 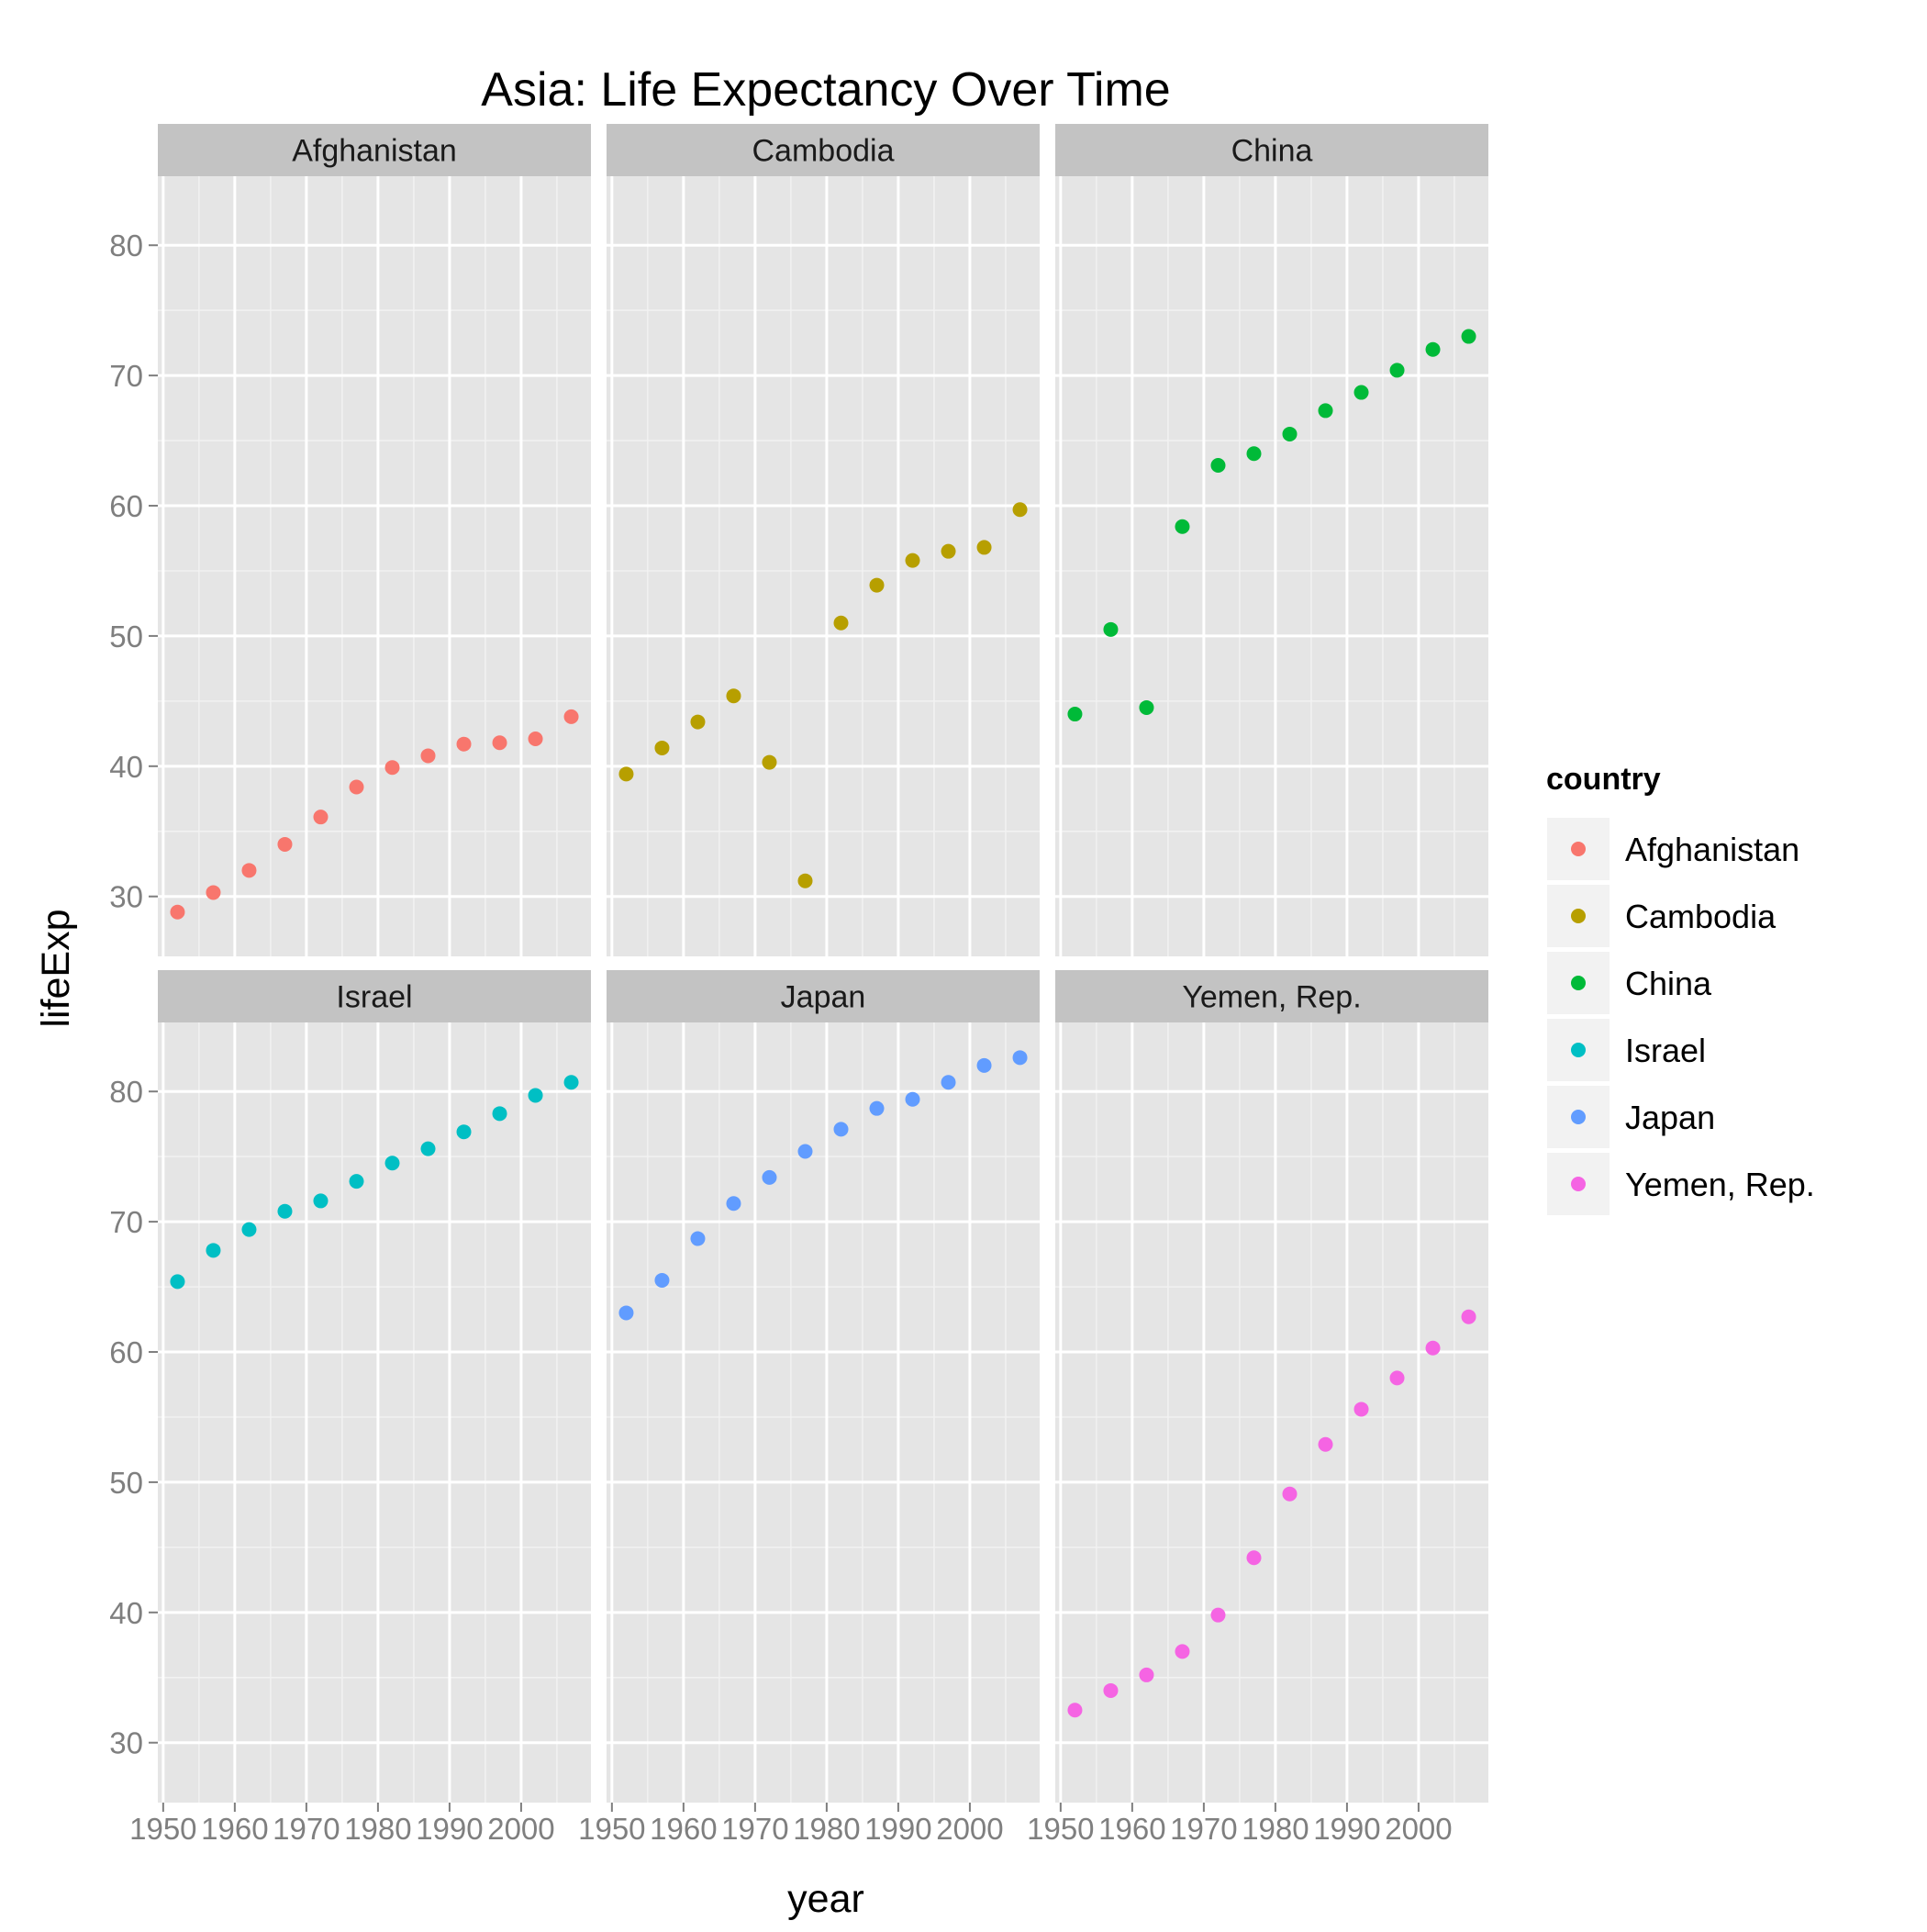 I want to click on facet-strip-label: Cambodia, so click(x=823, y=151).